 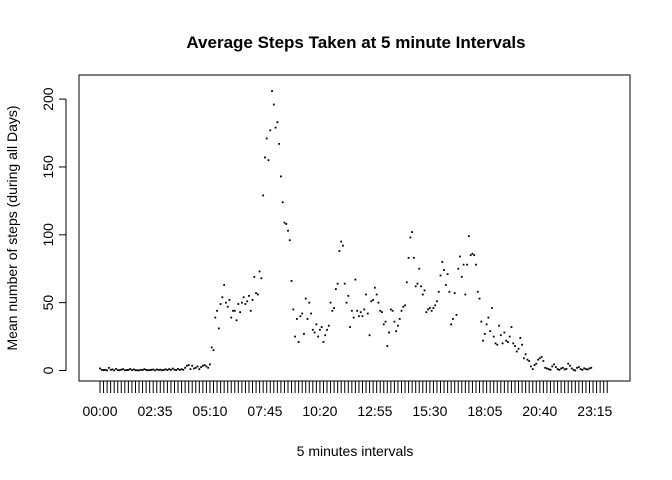 I want to click on x-tick-label: 15:30, so click(x=429, y=411).